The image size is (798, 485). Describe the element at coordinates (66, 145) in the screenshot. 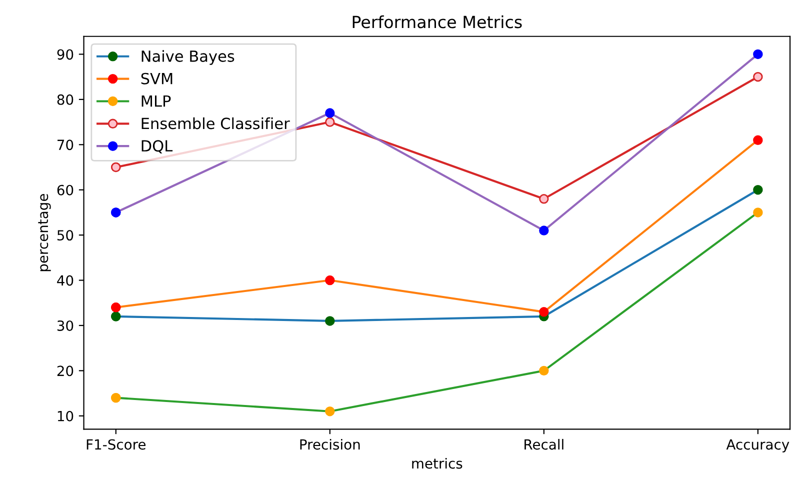

I see `y-tick-label: 70` at that location.